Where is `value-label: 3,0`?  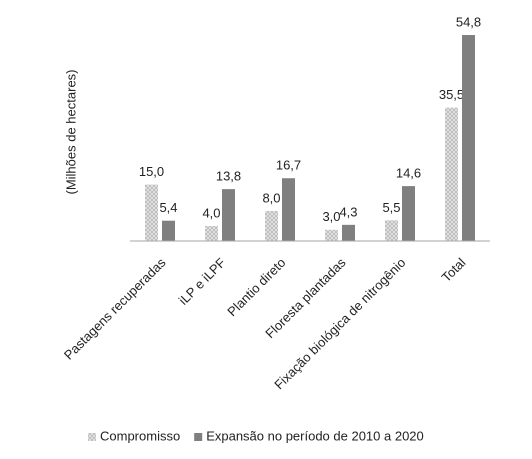
value-label: 3,0 is located at coordinates (331, 216).